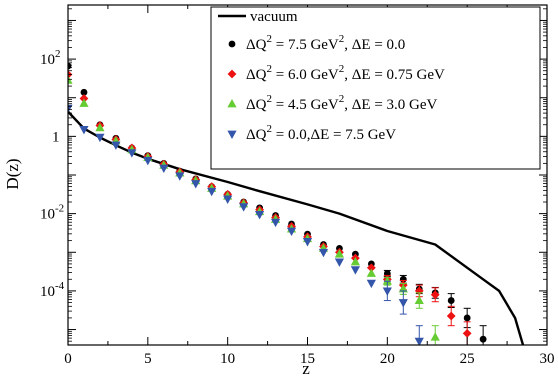 The height and width of the screenshot is (378, 558). Describe the element at coordinates (305, 45) in the screenshot. I see `legend-label-text: = 7.5 GeV` at that location.